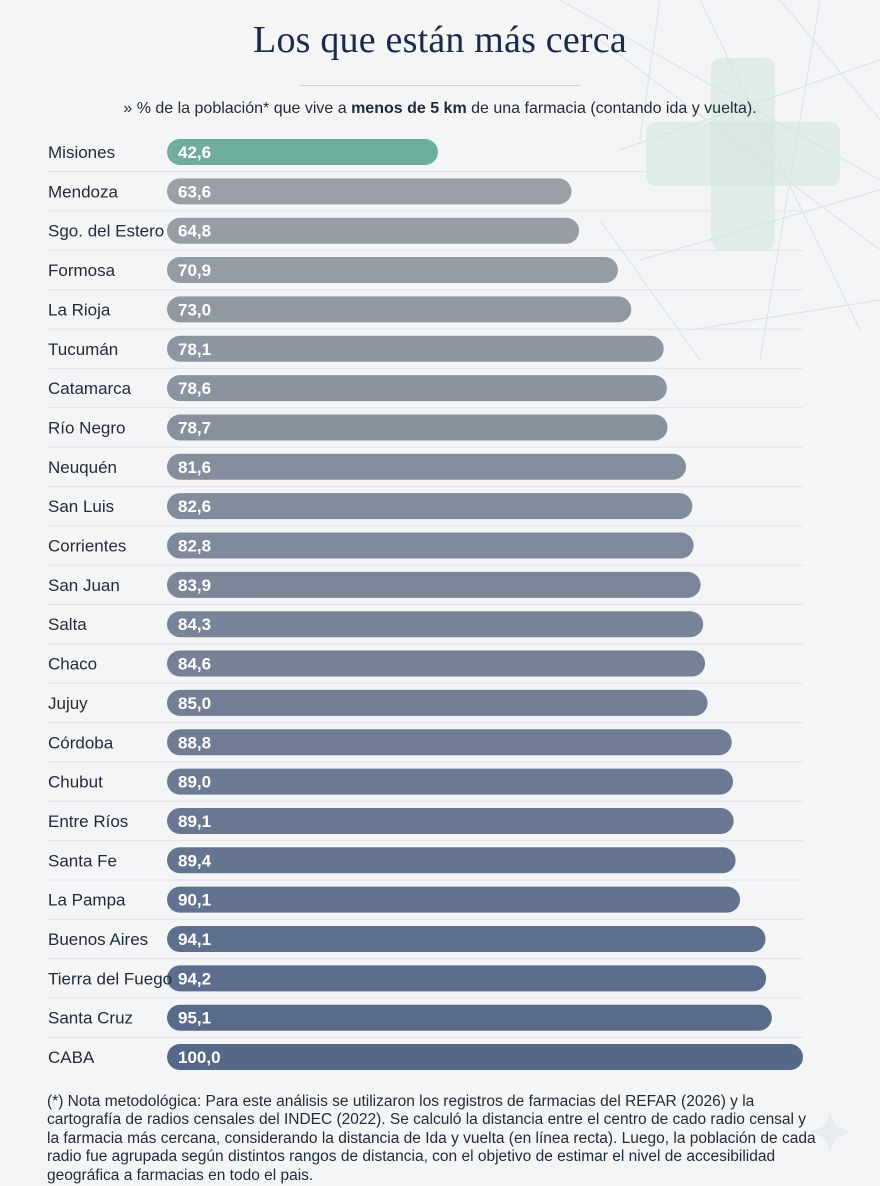 Image resolution: width=880 pixels, height=1186 pixels. Describe the element at coordinates (194, 742) in the screenshot. I see `value-label: 88,8` at that location.